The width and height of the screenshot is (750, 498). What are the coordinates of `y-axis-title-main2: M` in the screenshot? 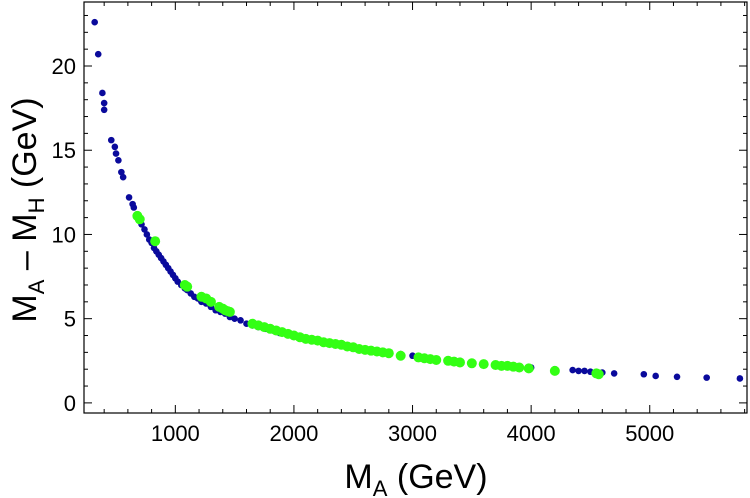 It's located at (25, 227).